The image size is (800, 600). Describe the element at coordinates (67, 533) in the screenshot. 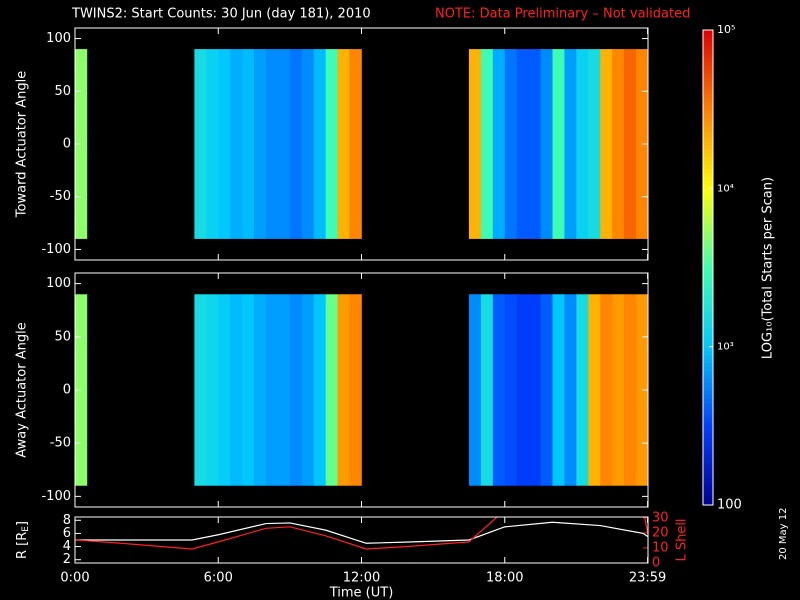

I see `y-tick-label: 6` at that location.